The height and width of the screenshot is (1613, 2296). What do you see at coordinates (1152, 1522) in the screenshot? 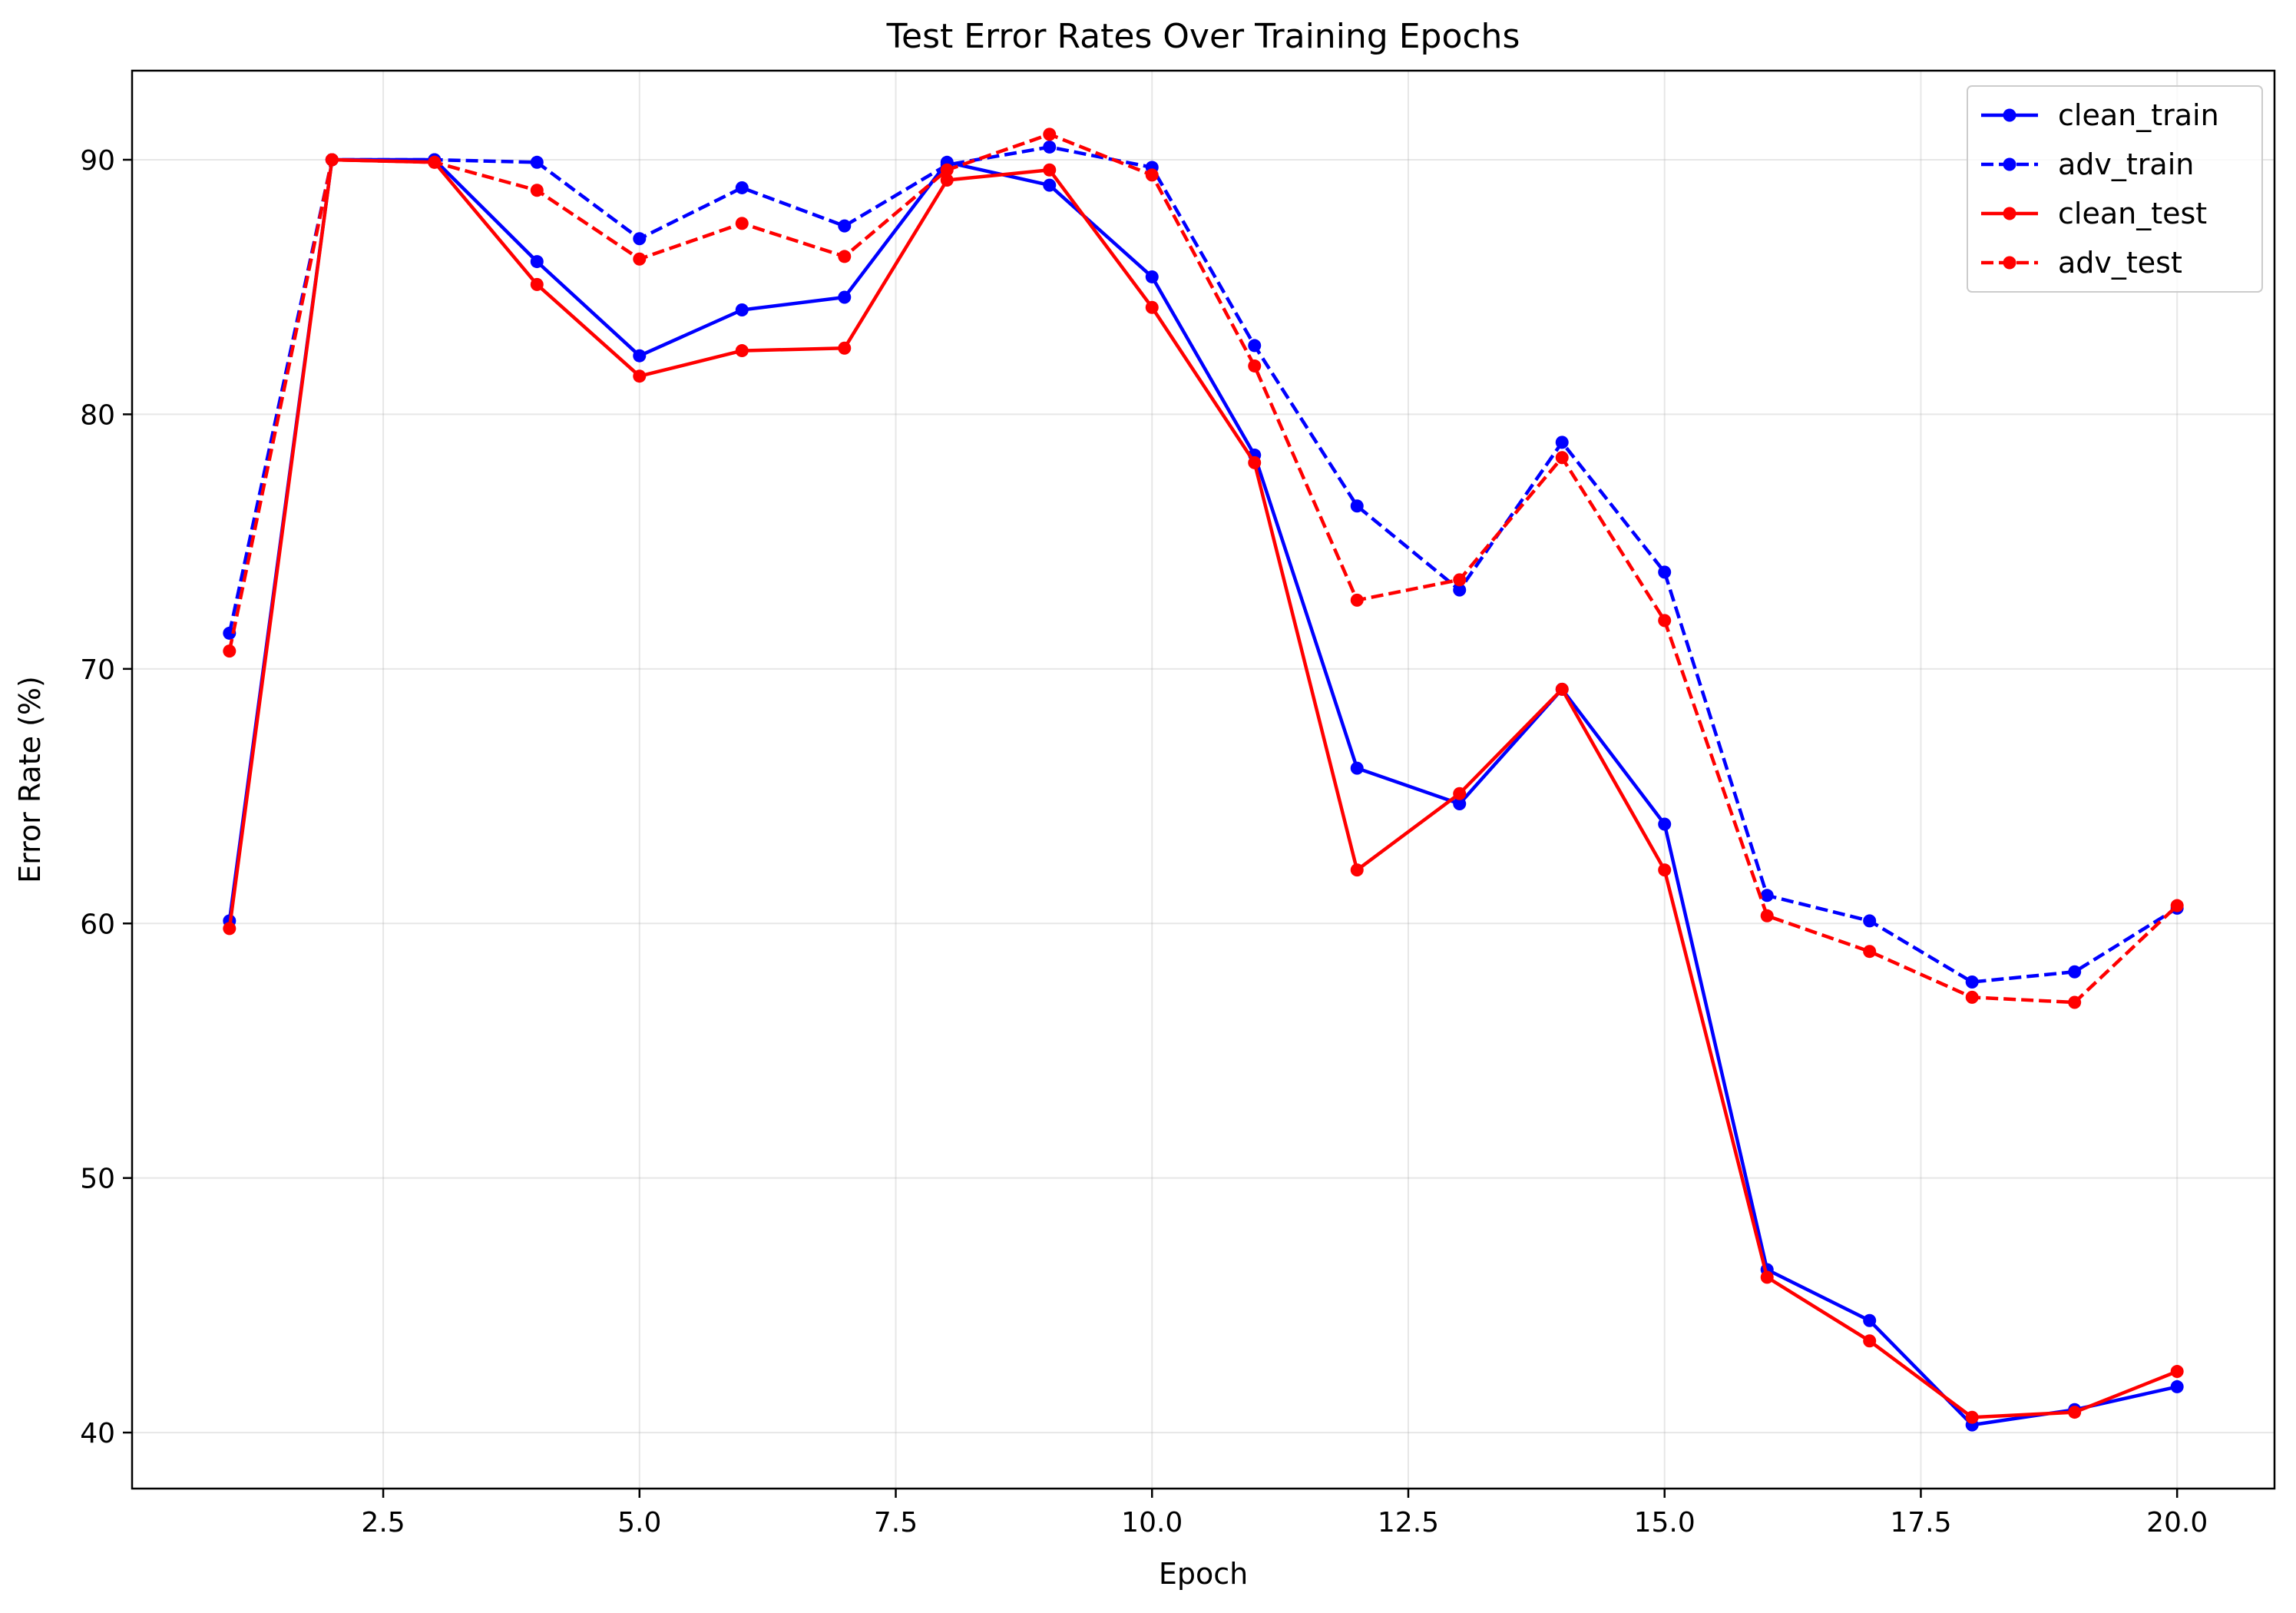
I see `x-tick-label: 10.0` at bounding box center [1152, 1522].